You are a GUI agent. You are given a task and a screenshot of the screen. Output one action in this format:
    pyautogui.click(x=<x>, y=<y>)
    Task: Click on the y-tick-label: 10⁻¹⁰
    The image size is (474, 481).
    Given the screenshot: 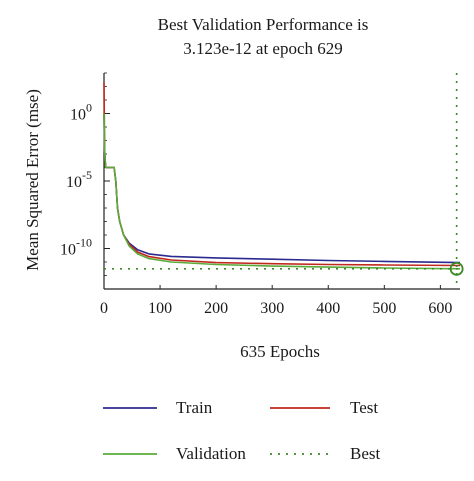 What is the action you would take?
    pyautogui.click(x=76, y=247)
    